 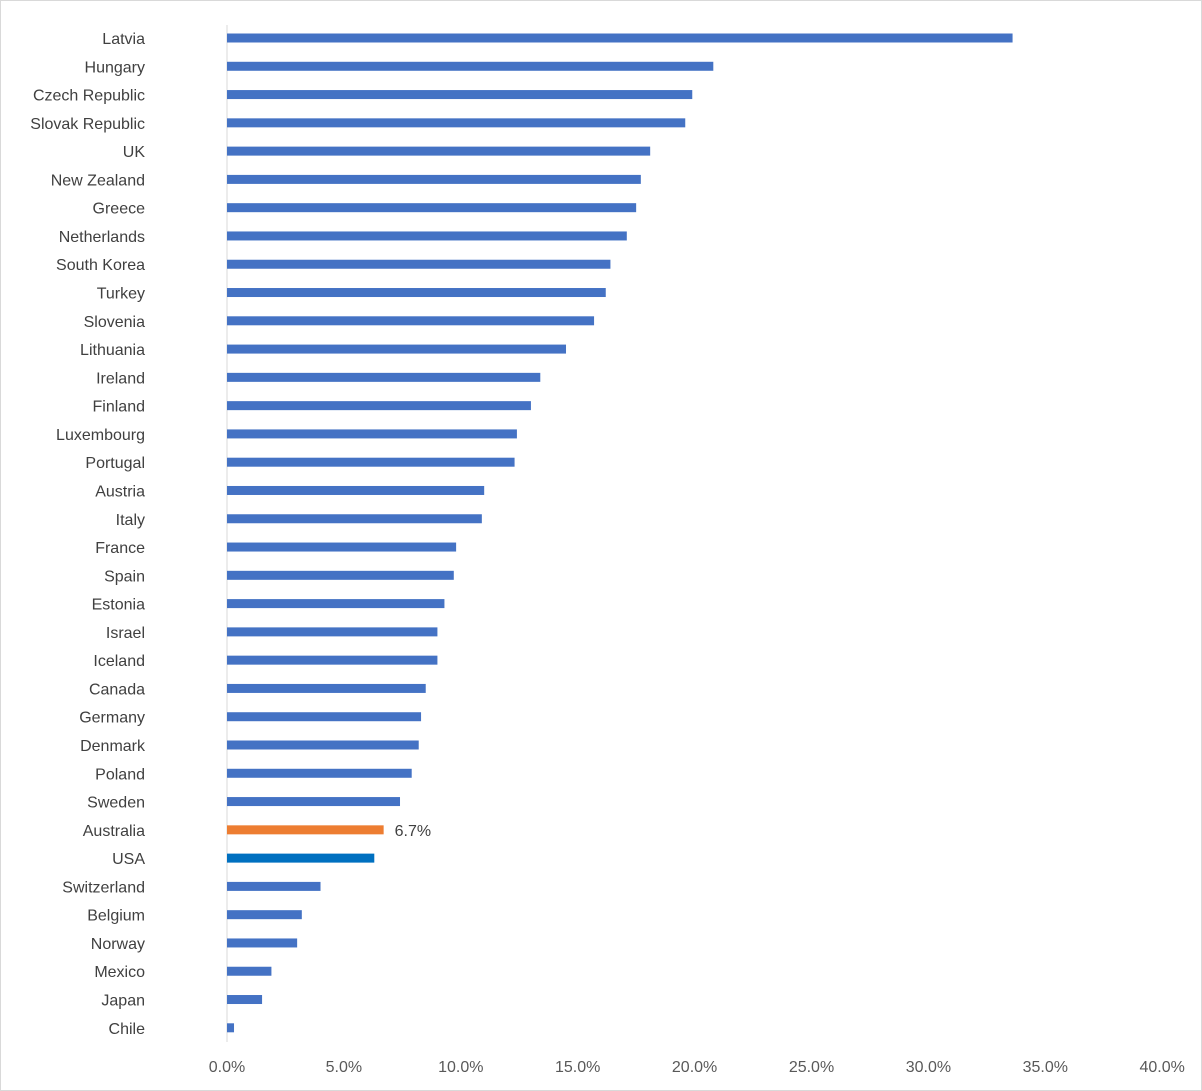 What do you see at coordinates (113, 746) in the screenshot?
I see `category-label-denmark: Denmark` at bounding box center [113, 746].